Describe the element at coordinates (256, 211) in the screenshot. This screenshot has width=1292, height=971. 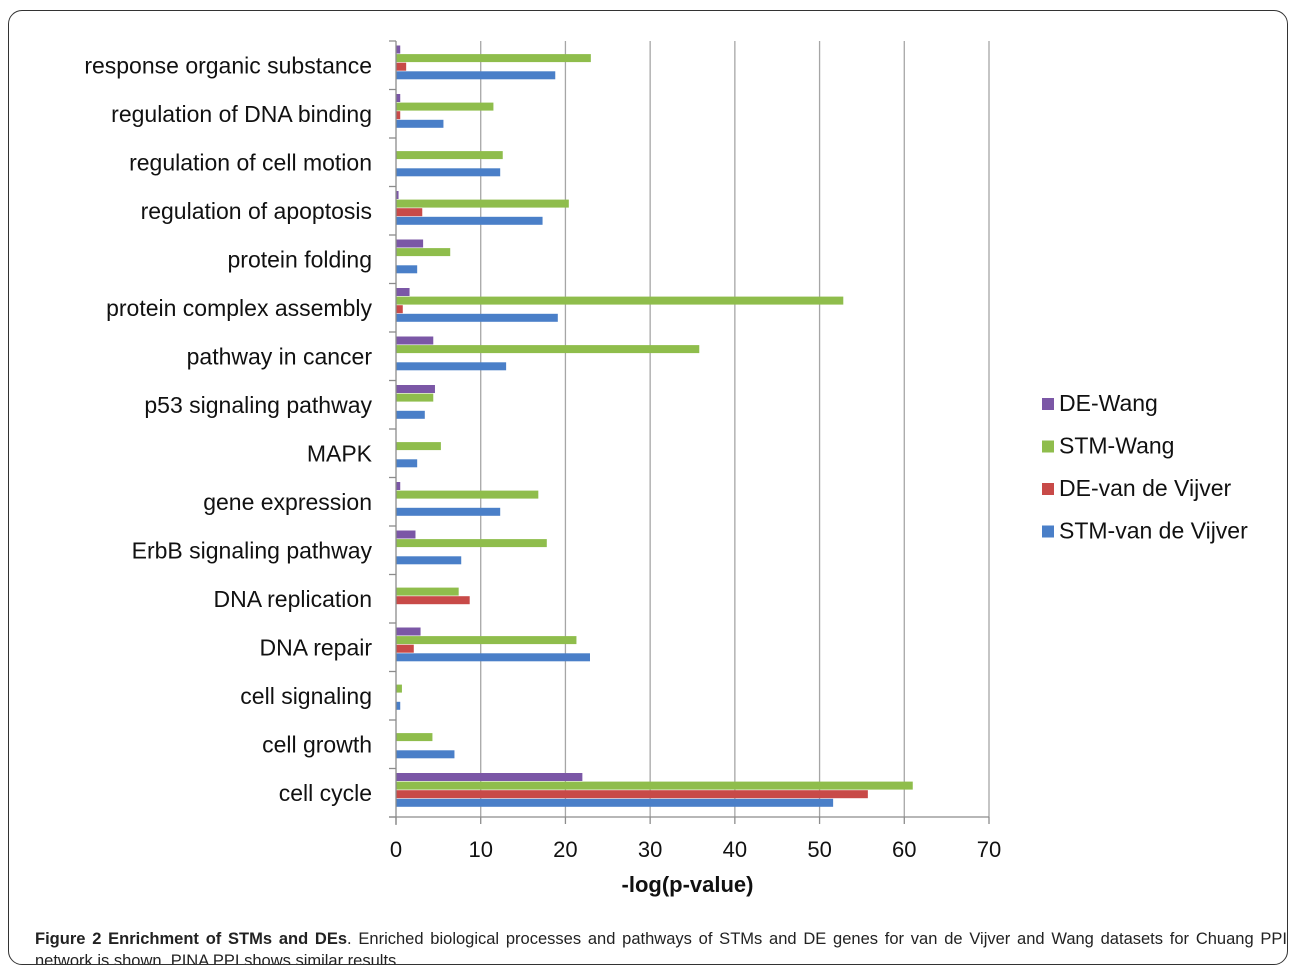
I see `category-label: regulation of apoptosis` at that location.